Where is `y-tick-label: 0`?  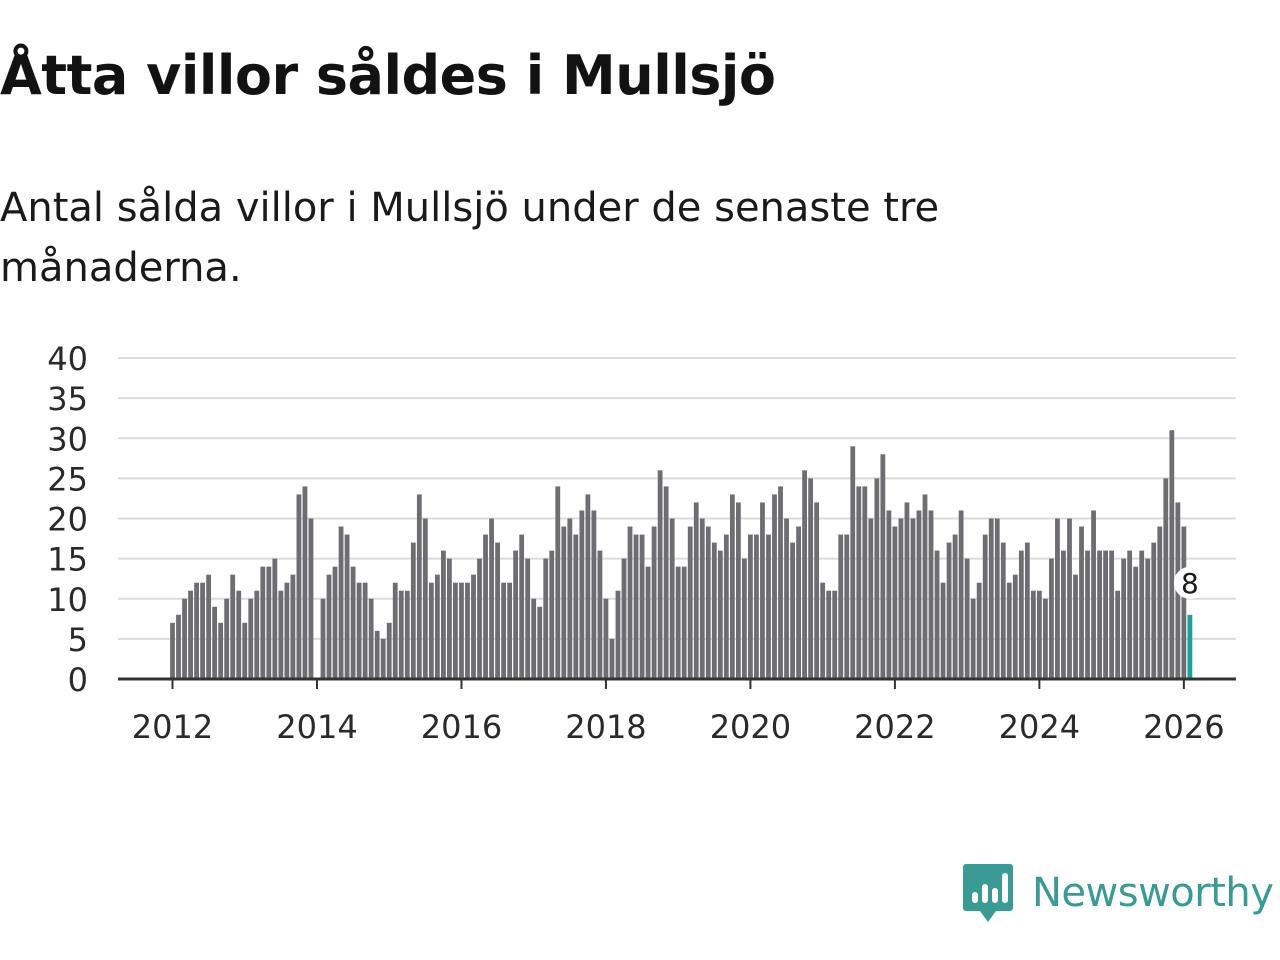
y-tick-label: 0 is located at coordinates (78, 680).